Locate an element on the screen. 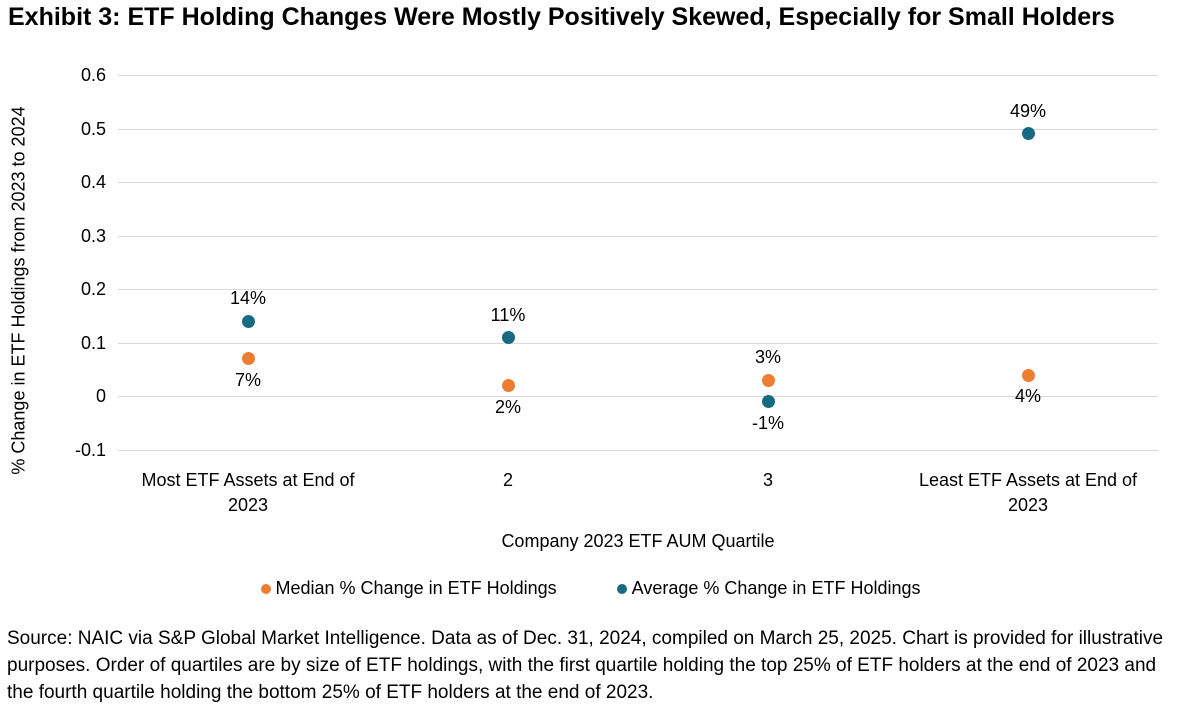 The image size is (1181, 706). y-tick-label: 0.3 is located at coordinates (93, 235).